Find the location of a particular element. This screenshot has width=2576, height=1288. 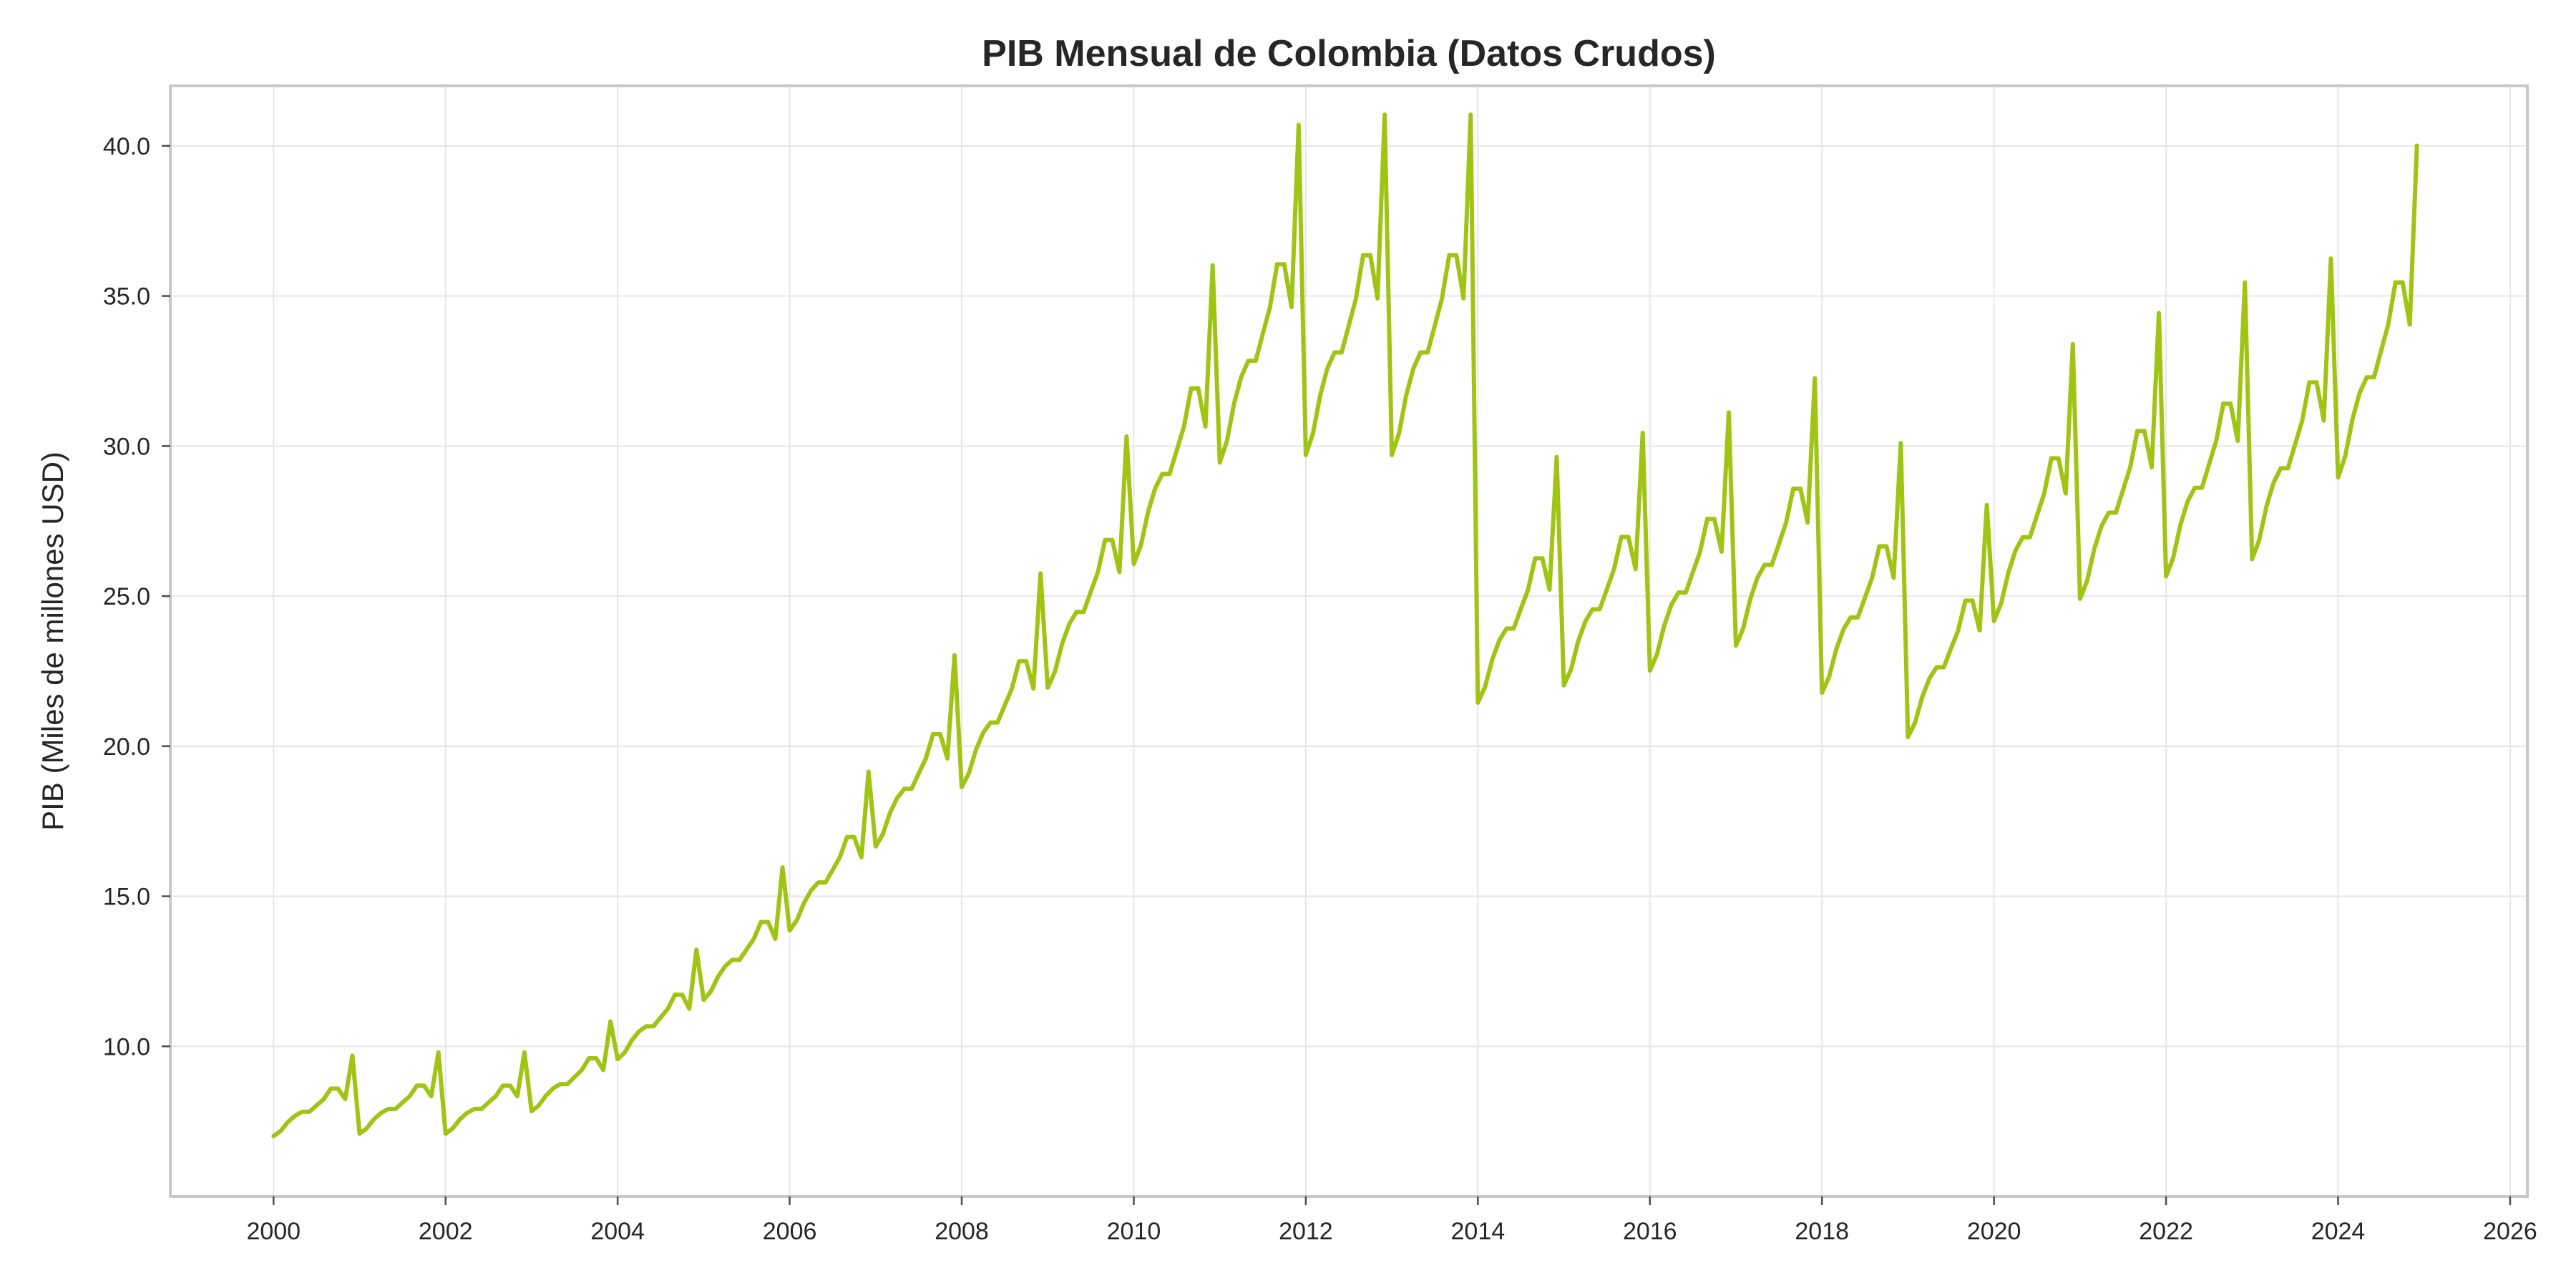

y-tick-label: 20.0 is located at coordinates (126, 747).